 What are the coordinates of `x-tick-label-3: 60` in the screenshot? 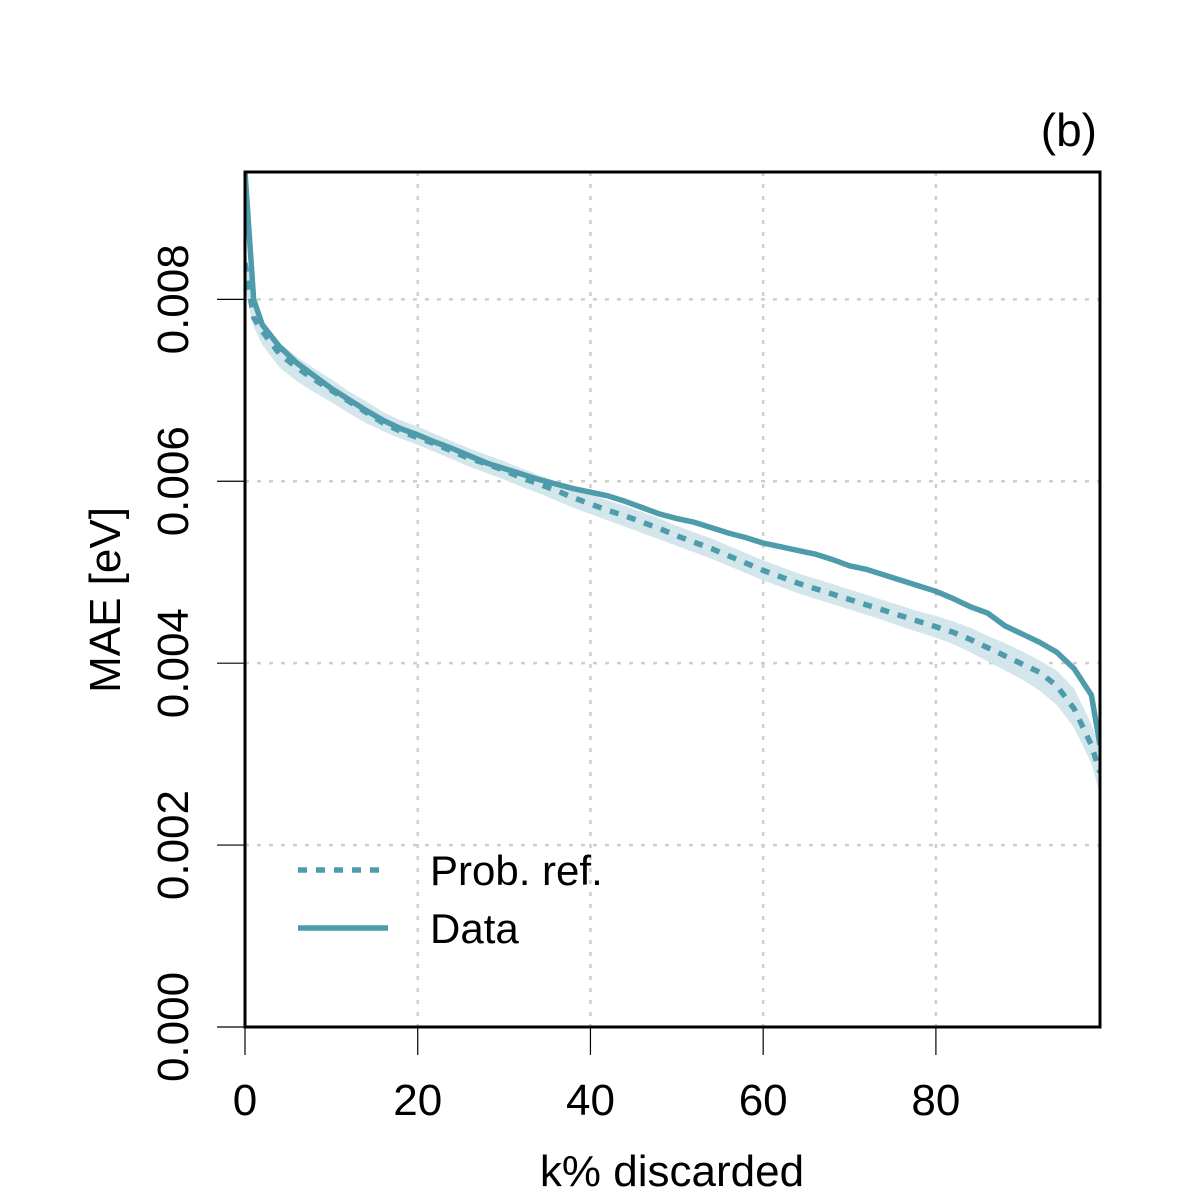 It's located at (763, 1100).